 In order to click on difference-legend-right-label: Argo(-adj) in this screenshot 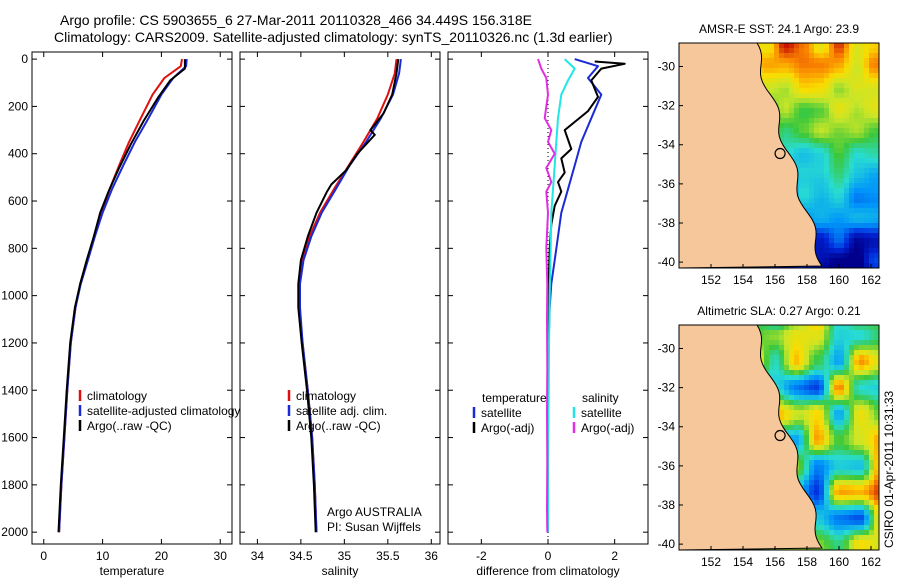, I will do `click(607, 428)`.